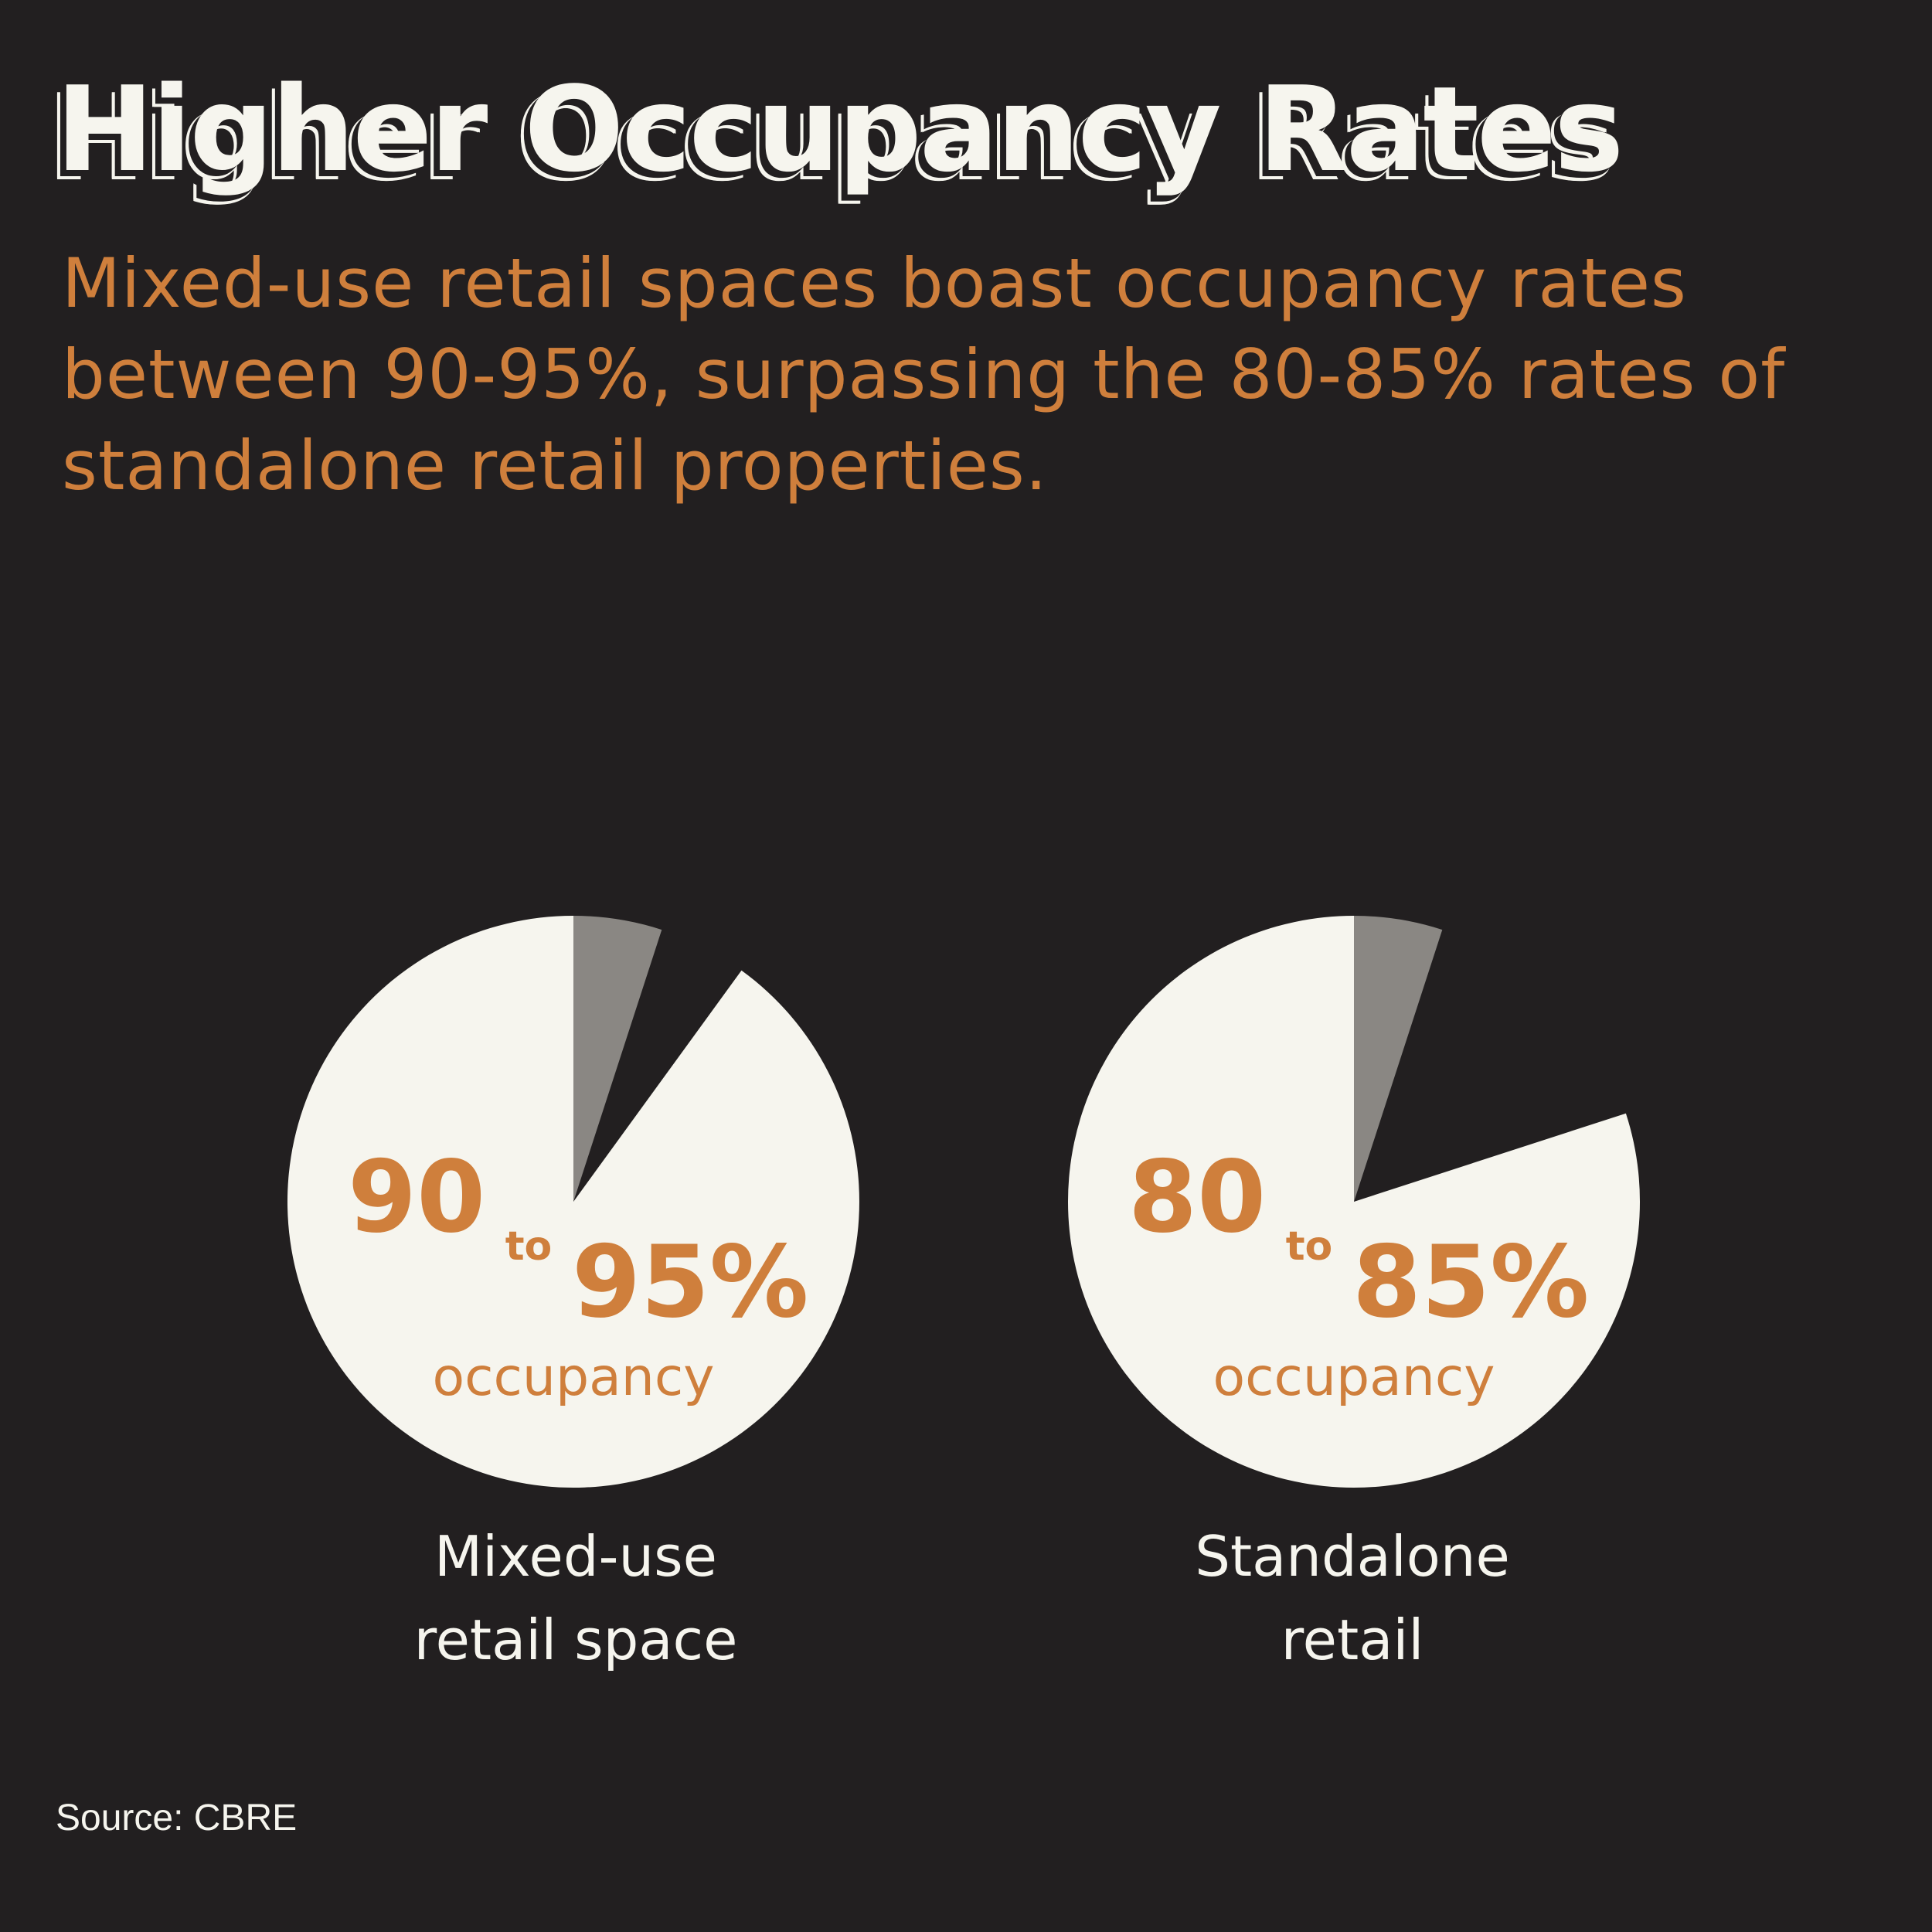 This screenshot has height=1932, width=1932. Describe the element at coordinates (1310, 1247) in the screenshot. I see `pie-standalone-to-label: to` at that location.